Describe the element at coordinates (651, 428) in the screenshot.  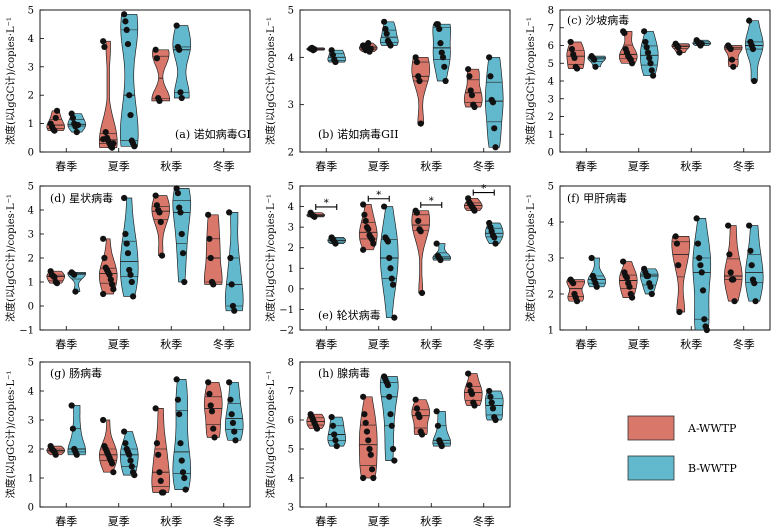
I see `legend-swatch-a` at that location.